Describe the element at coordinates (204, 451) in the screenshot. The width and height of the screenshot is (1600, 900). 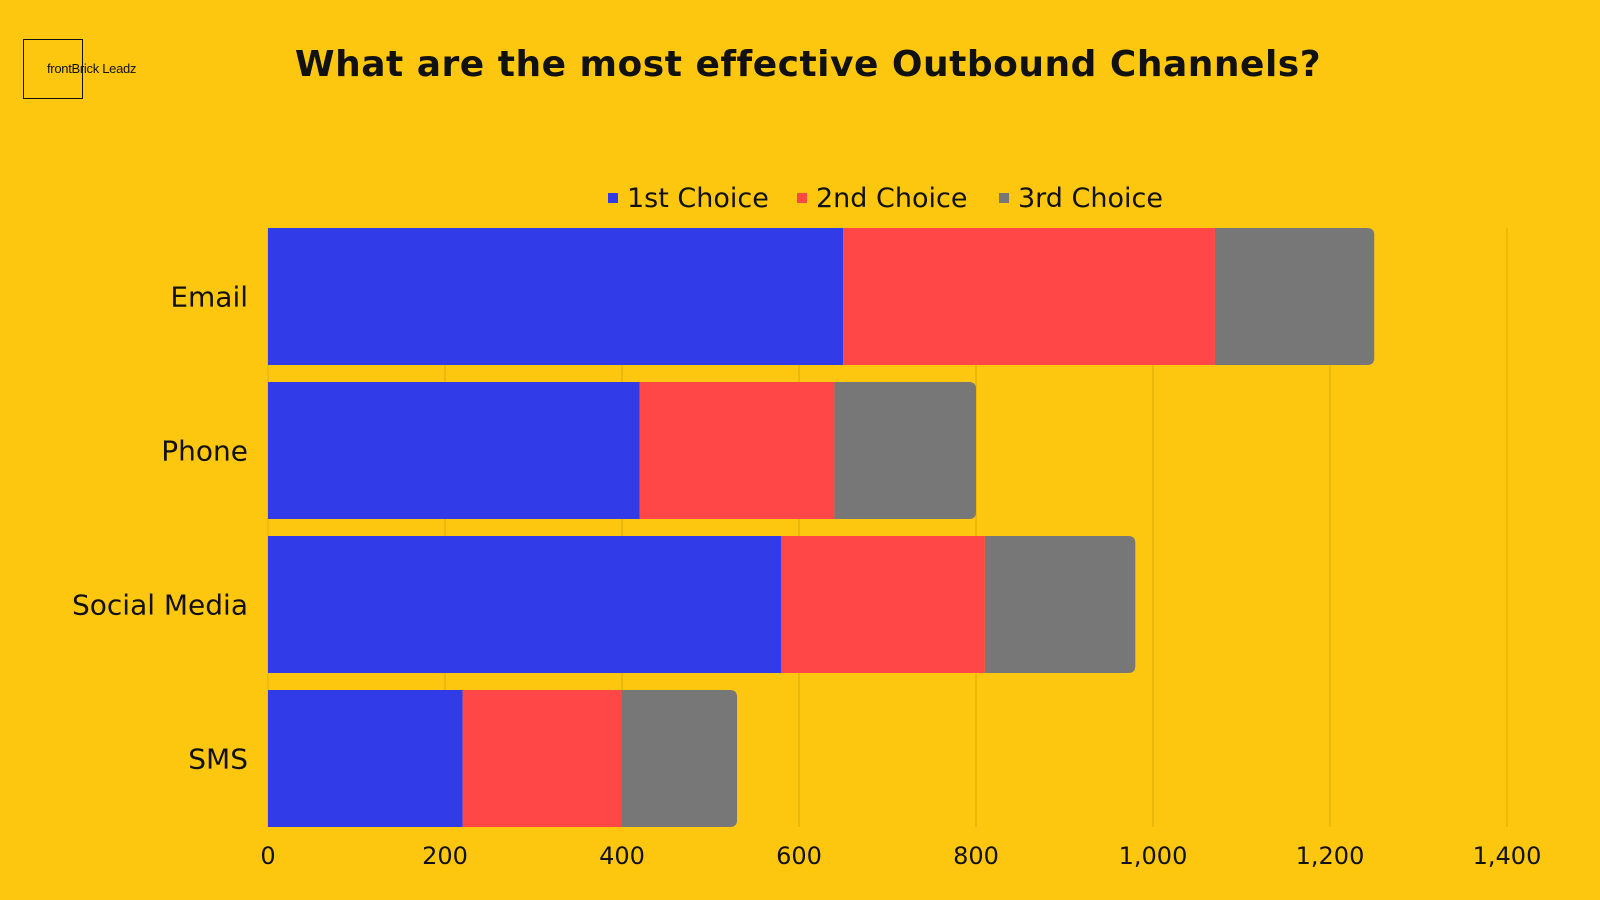
I see `category-label: Phone` at that location.